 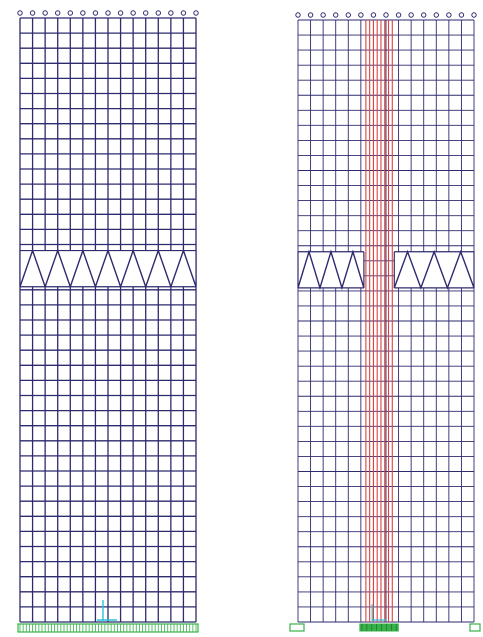 What do you see at coordinates (379, 627) in the screenshot?
I see `core-foundation` at bounding box center [379, 627].